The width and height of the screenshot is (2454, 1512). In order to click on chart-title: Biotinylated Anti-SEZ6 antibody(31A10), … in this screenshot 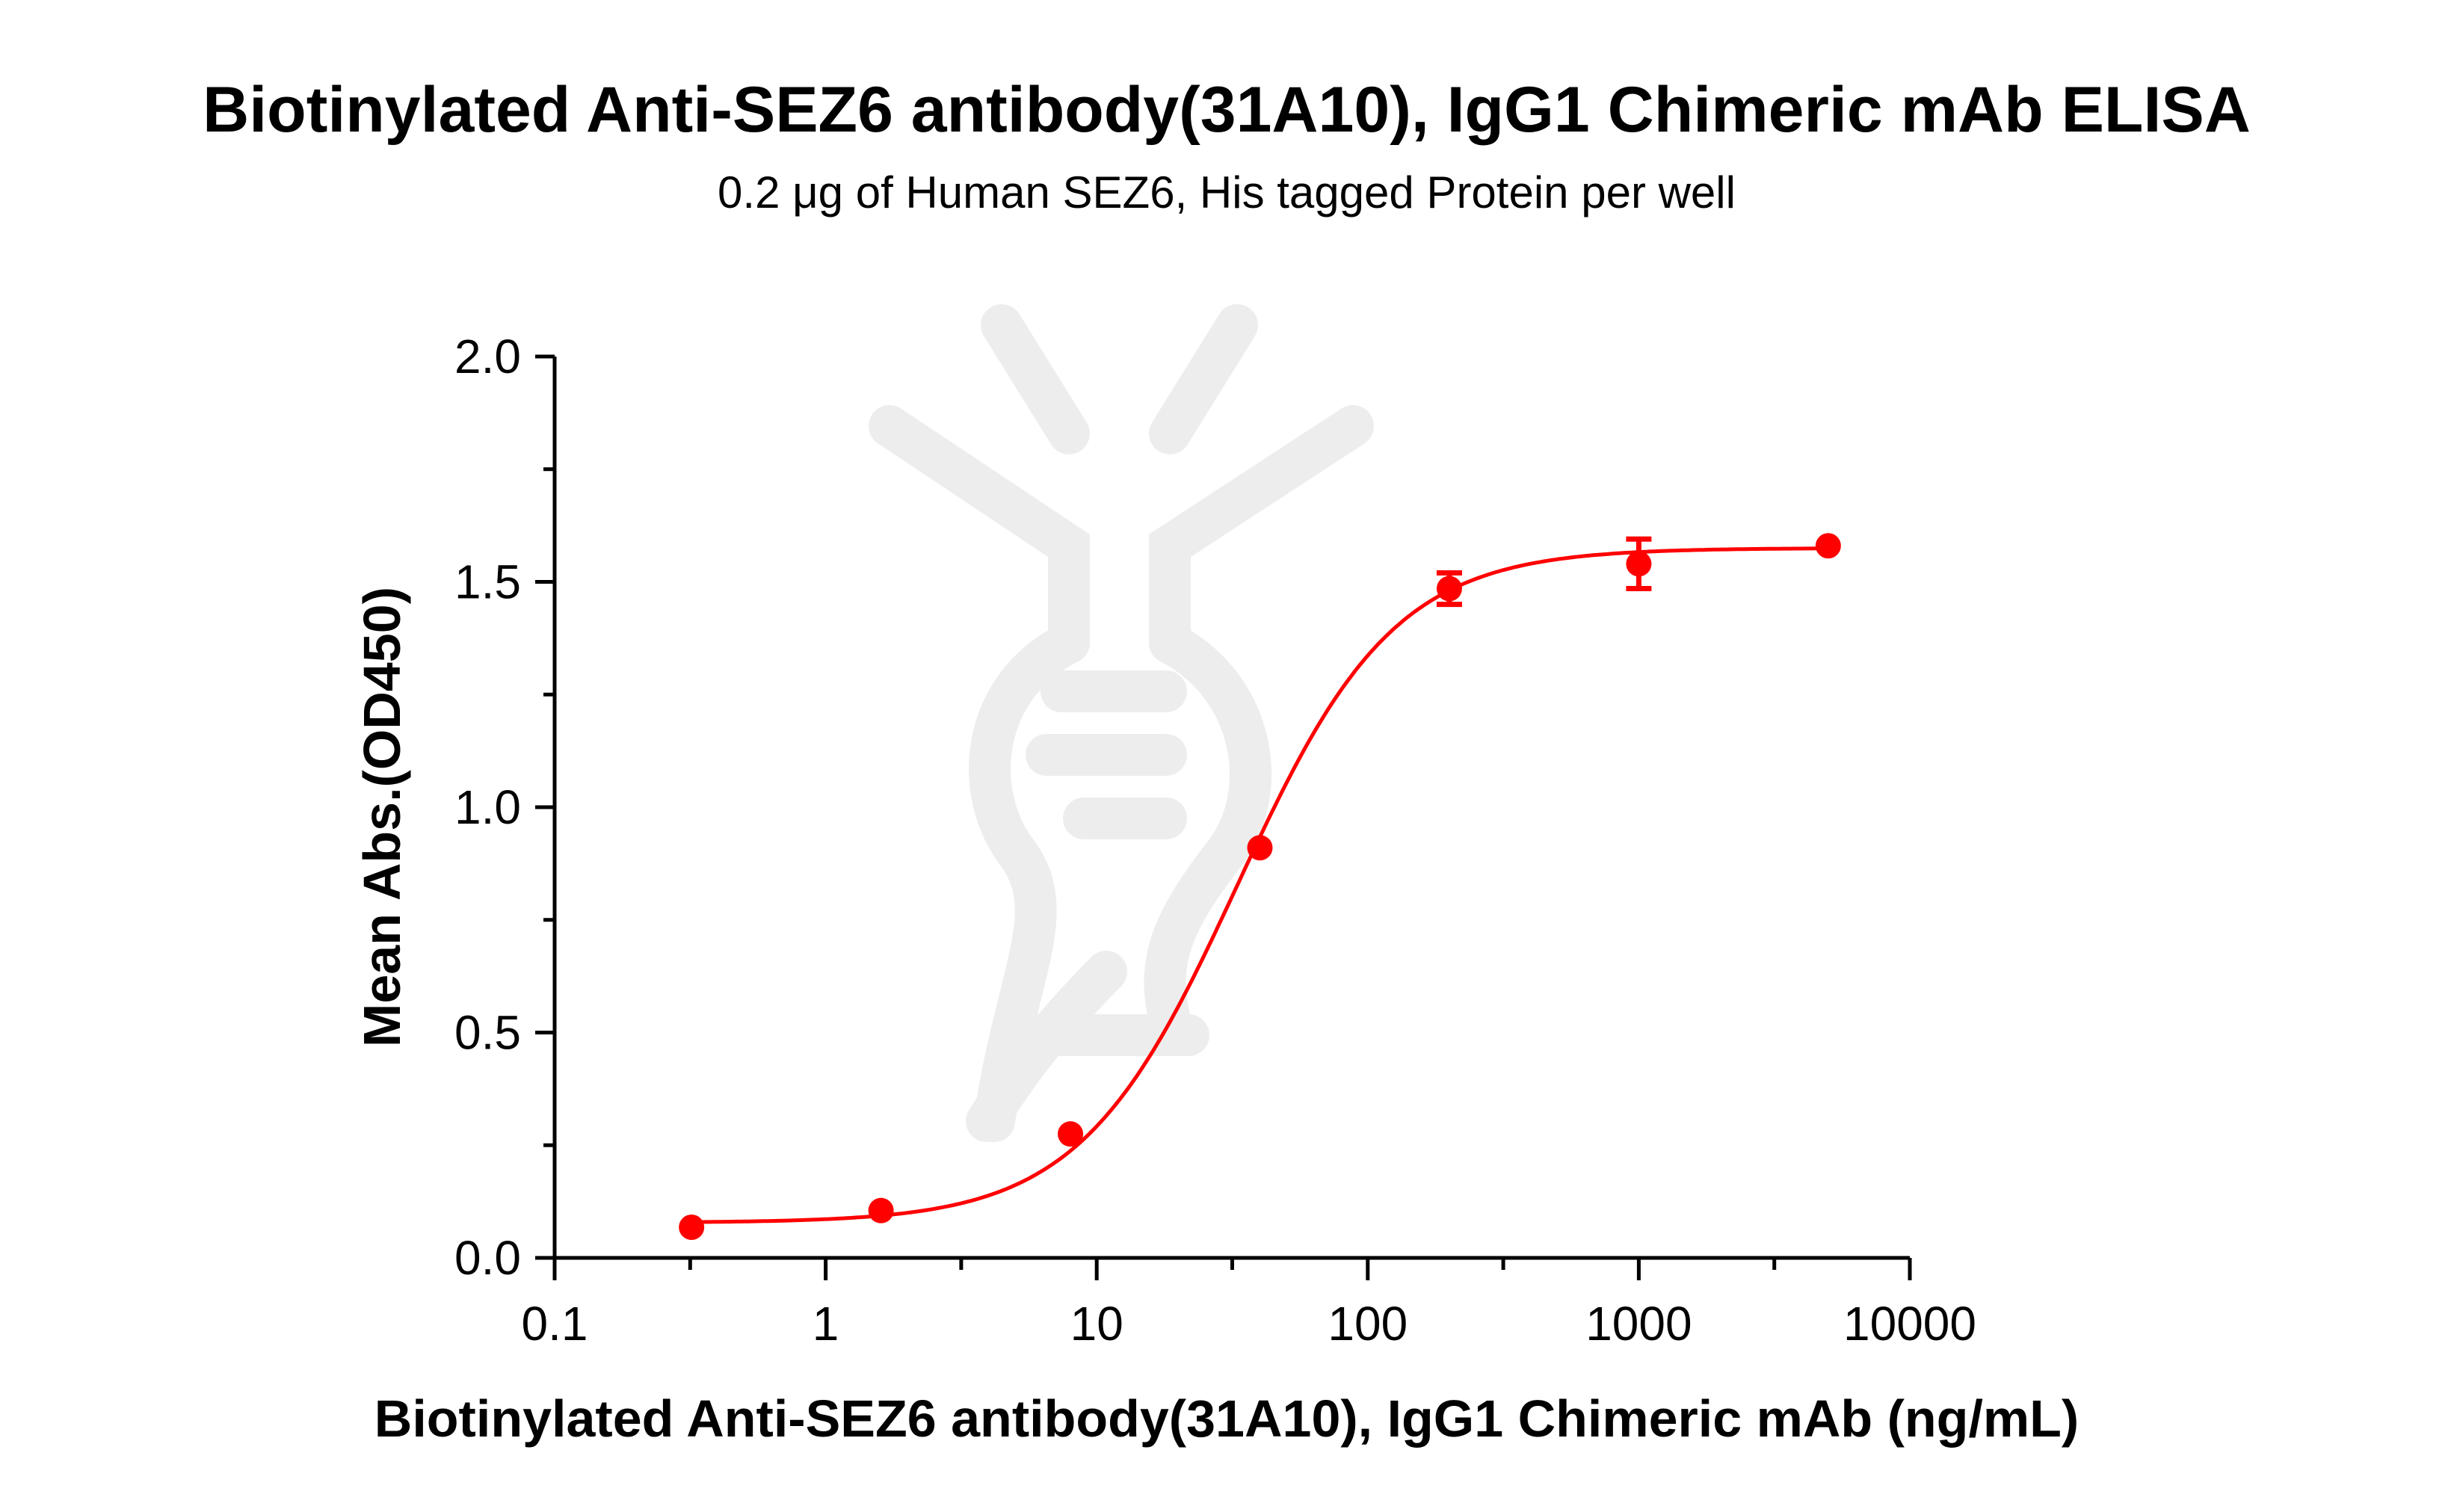, I will do `click(1227, 110)`.